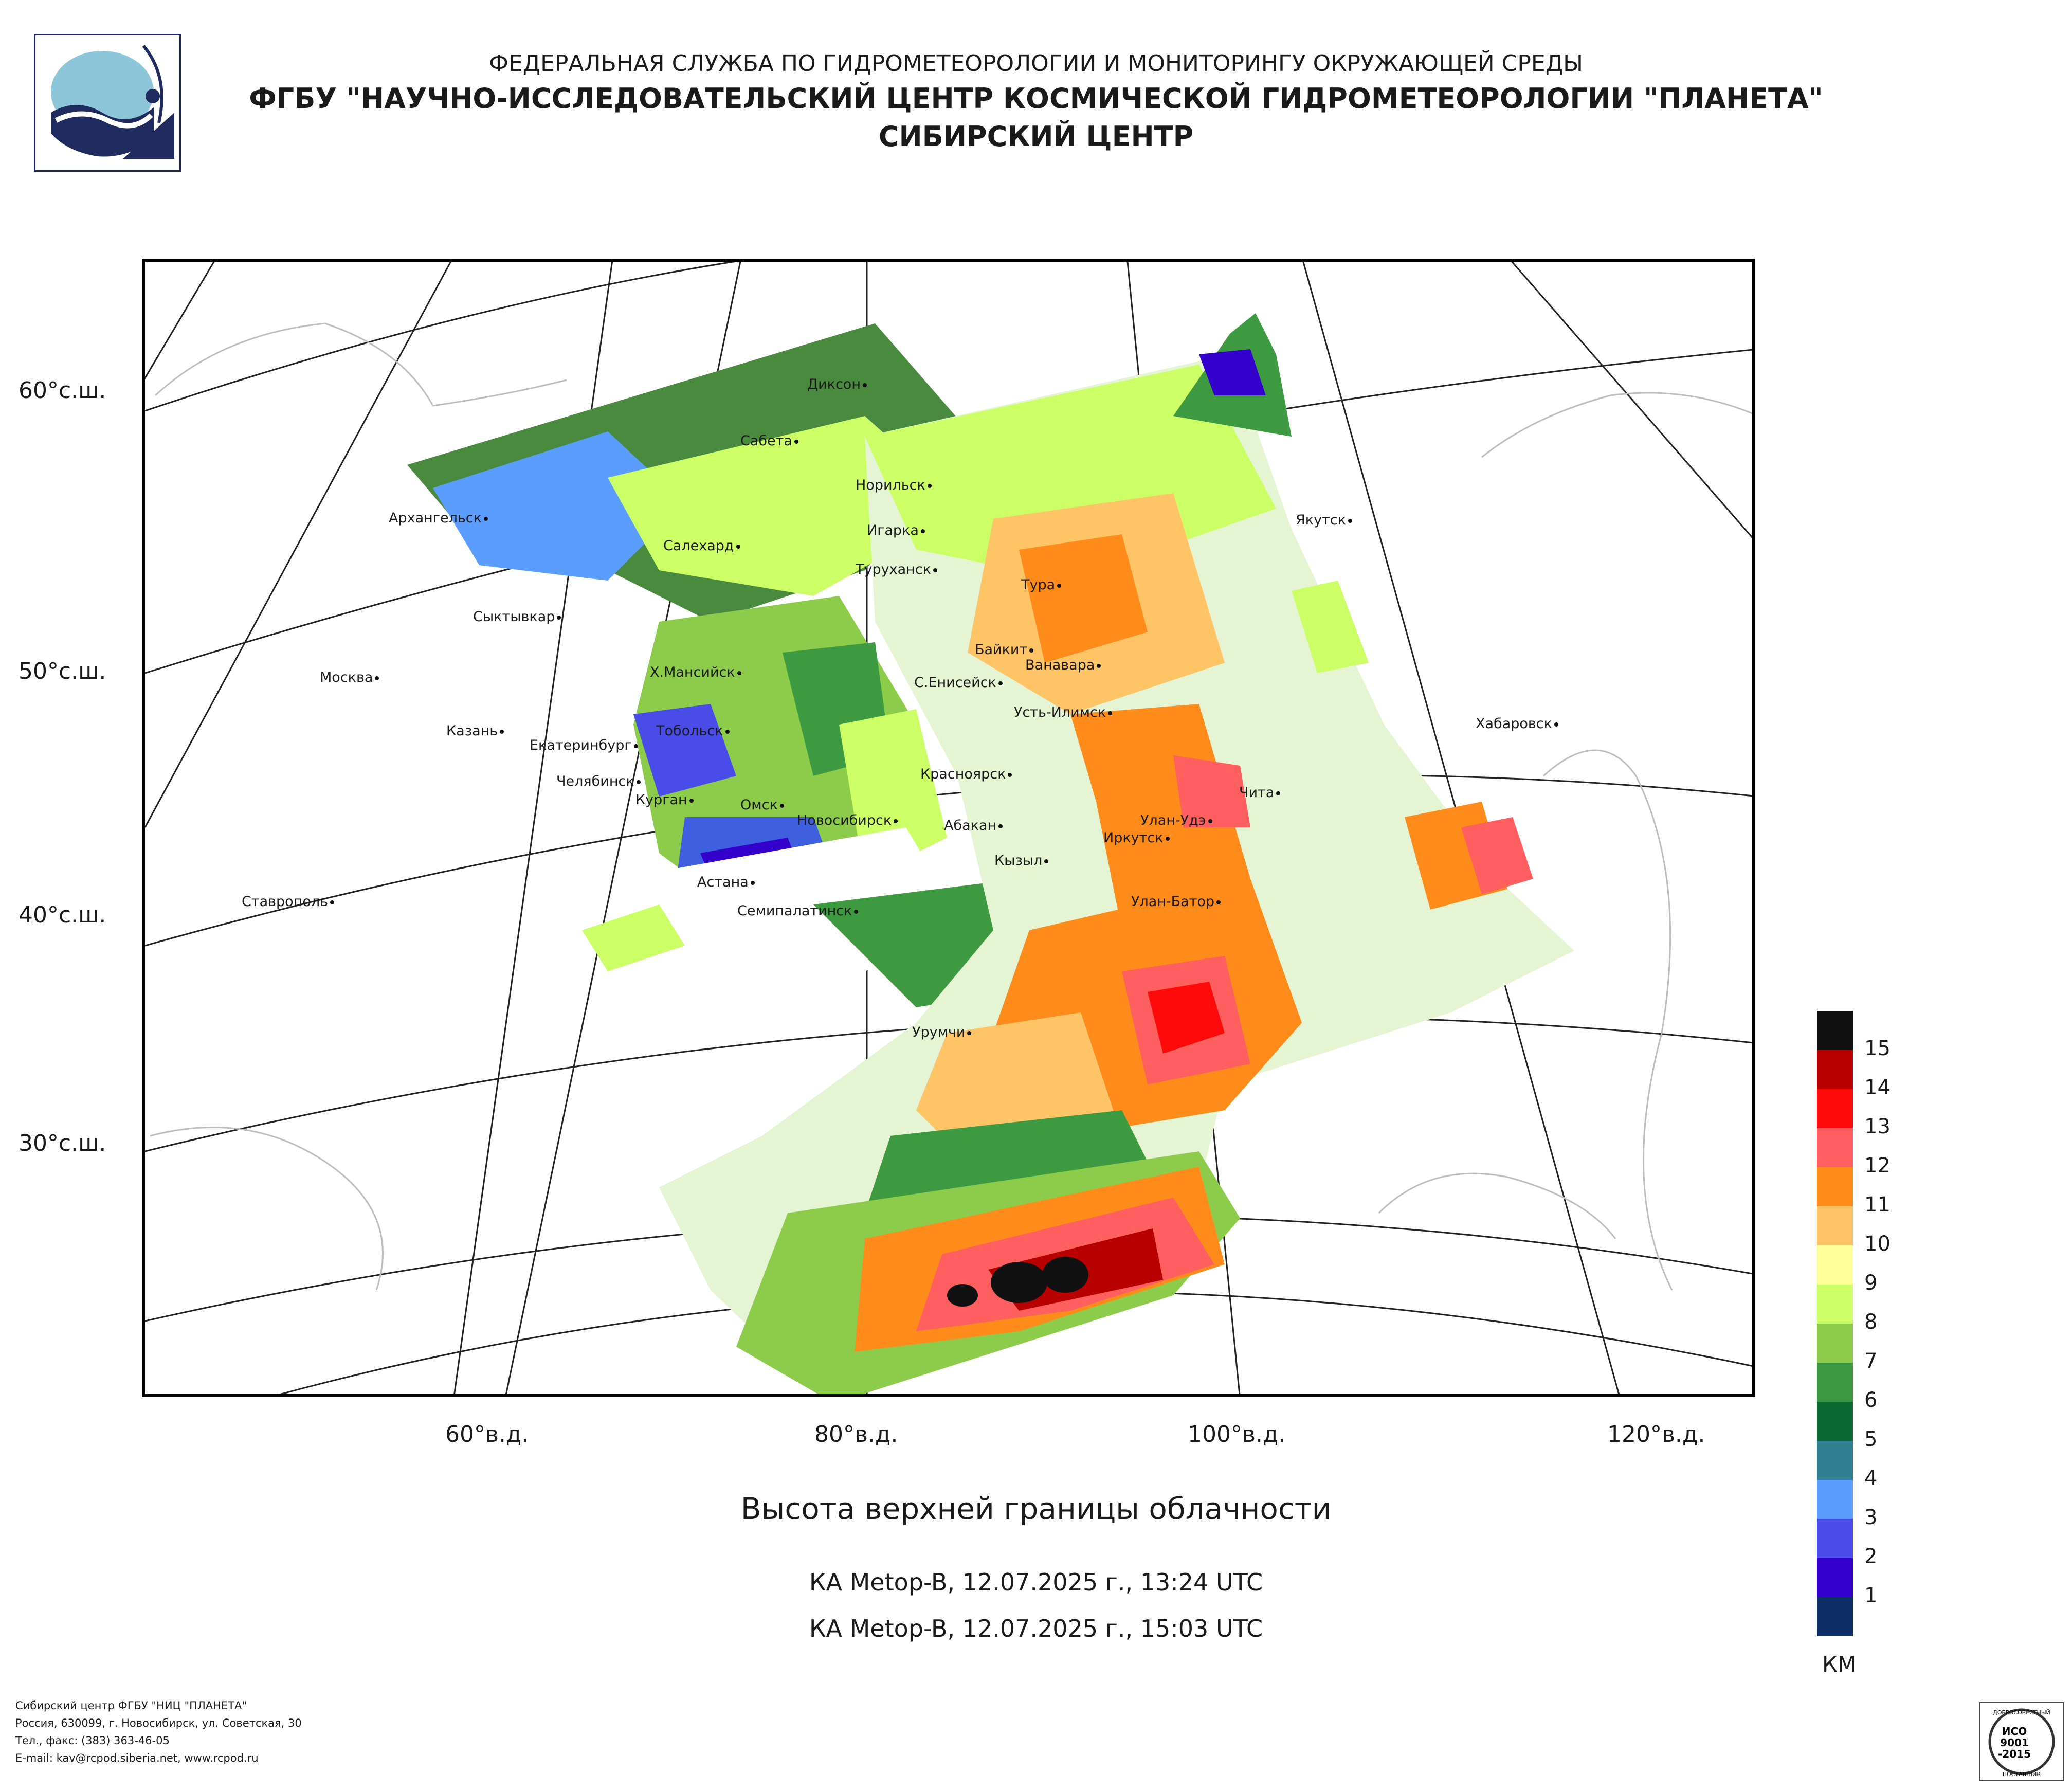  I want to click on city-label: Туруханск, so click(896, 569).